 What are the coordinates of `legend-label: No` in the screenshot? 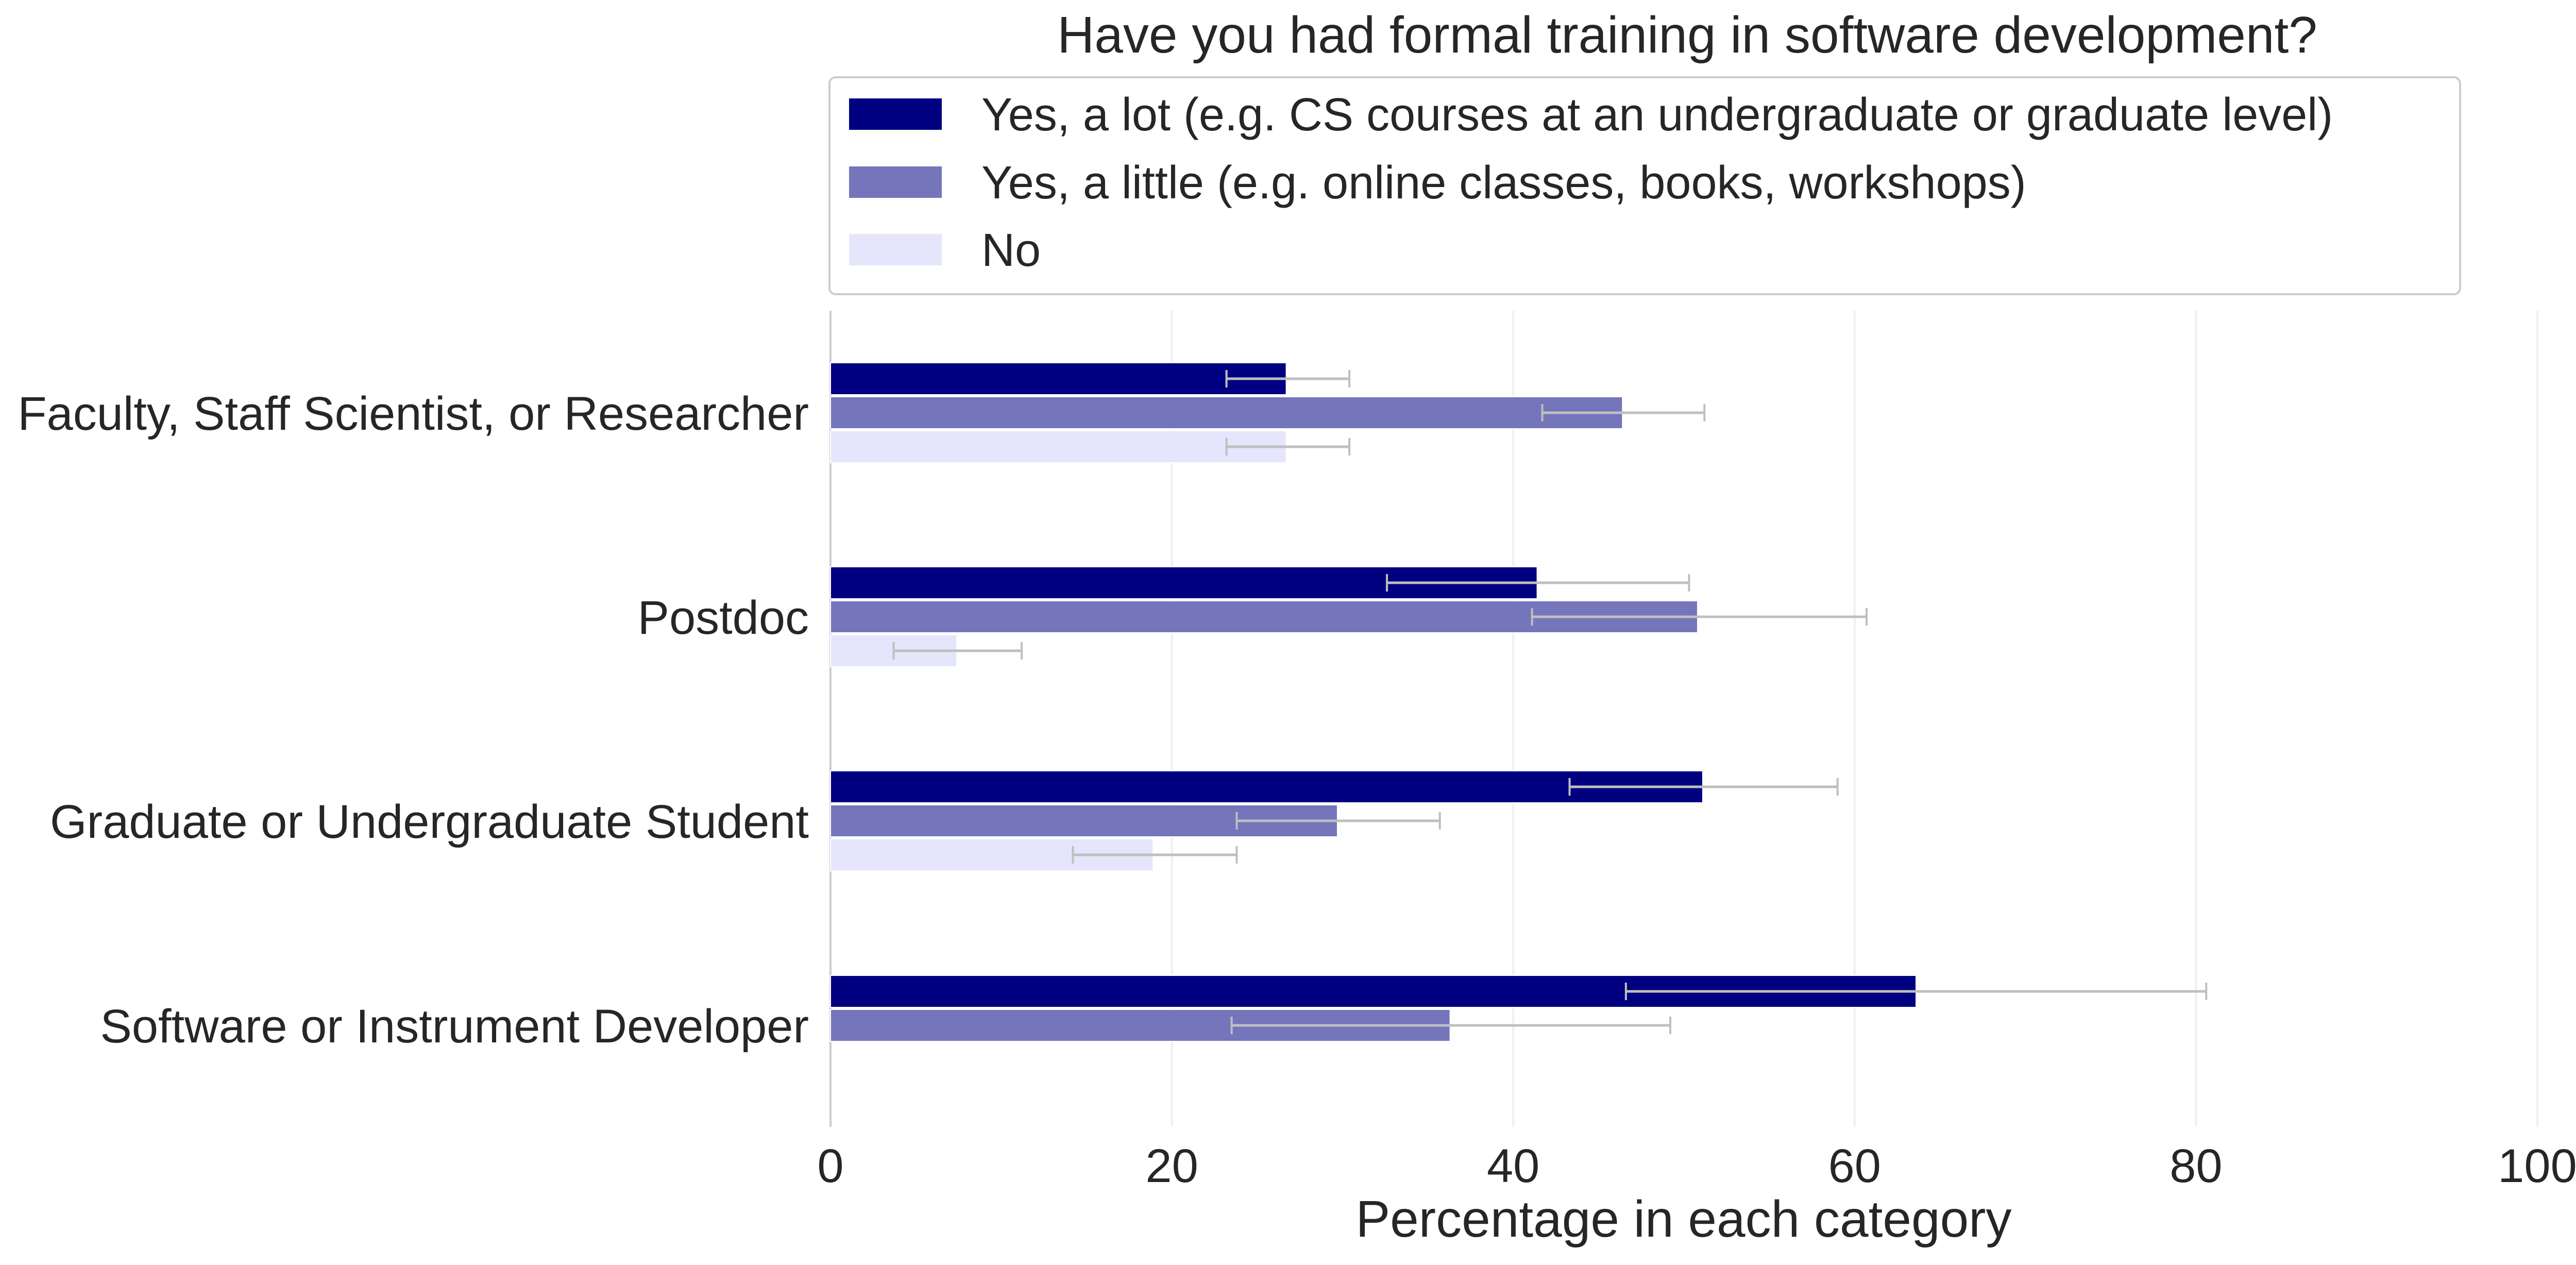 It's located at (1011, 250).